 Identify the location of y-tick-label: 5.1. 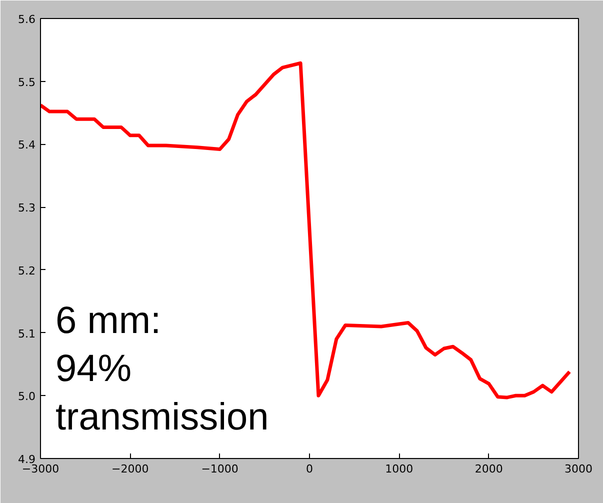
(27, 333).